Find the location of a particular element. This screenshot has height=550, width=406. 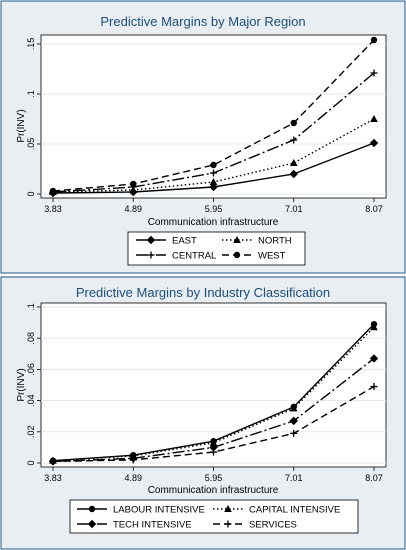

y-tick-label: .08 is located at coordinates (31, 338).